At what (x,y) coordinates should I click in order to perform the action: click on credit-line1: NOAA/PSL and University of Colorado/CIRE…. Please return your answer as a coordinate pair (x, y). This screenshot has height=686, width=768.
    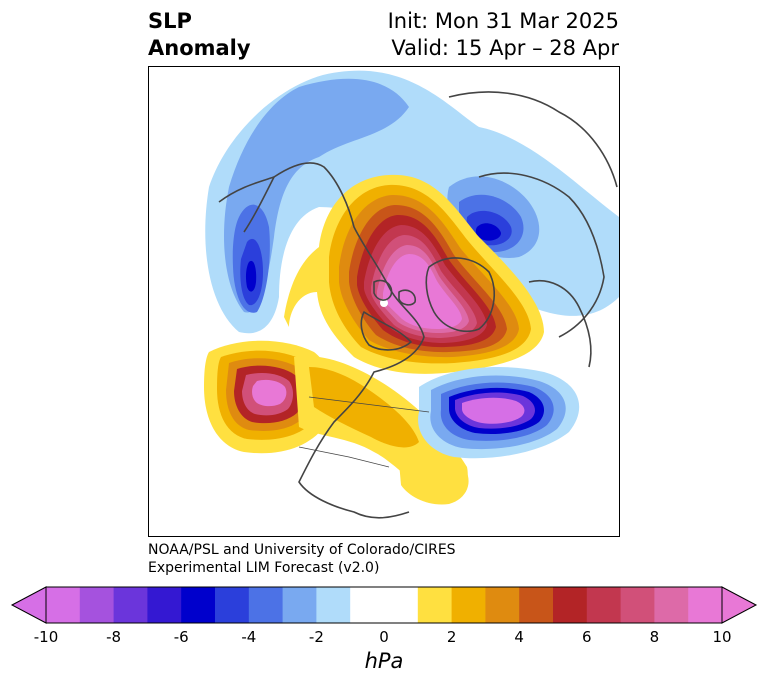
    Looking at the image, I should click on (302, 550).